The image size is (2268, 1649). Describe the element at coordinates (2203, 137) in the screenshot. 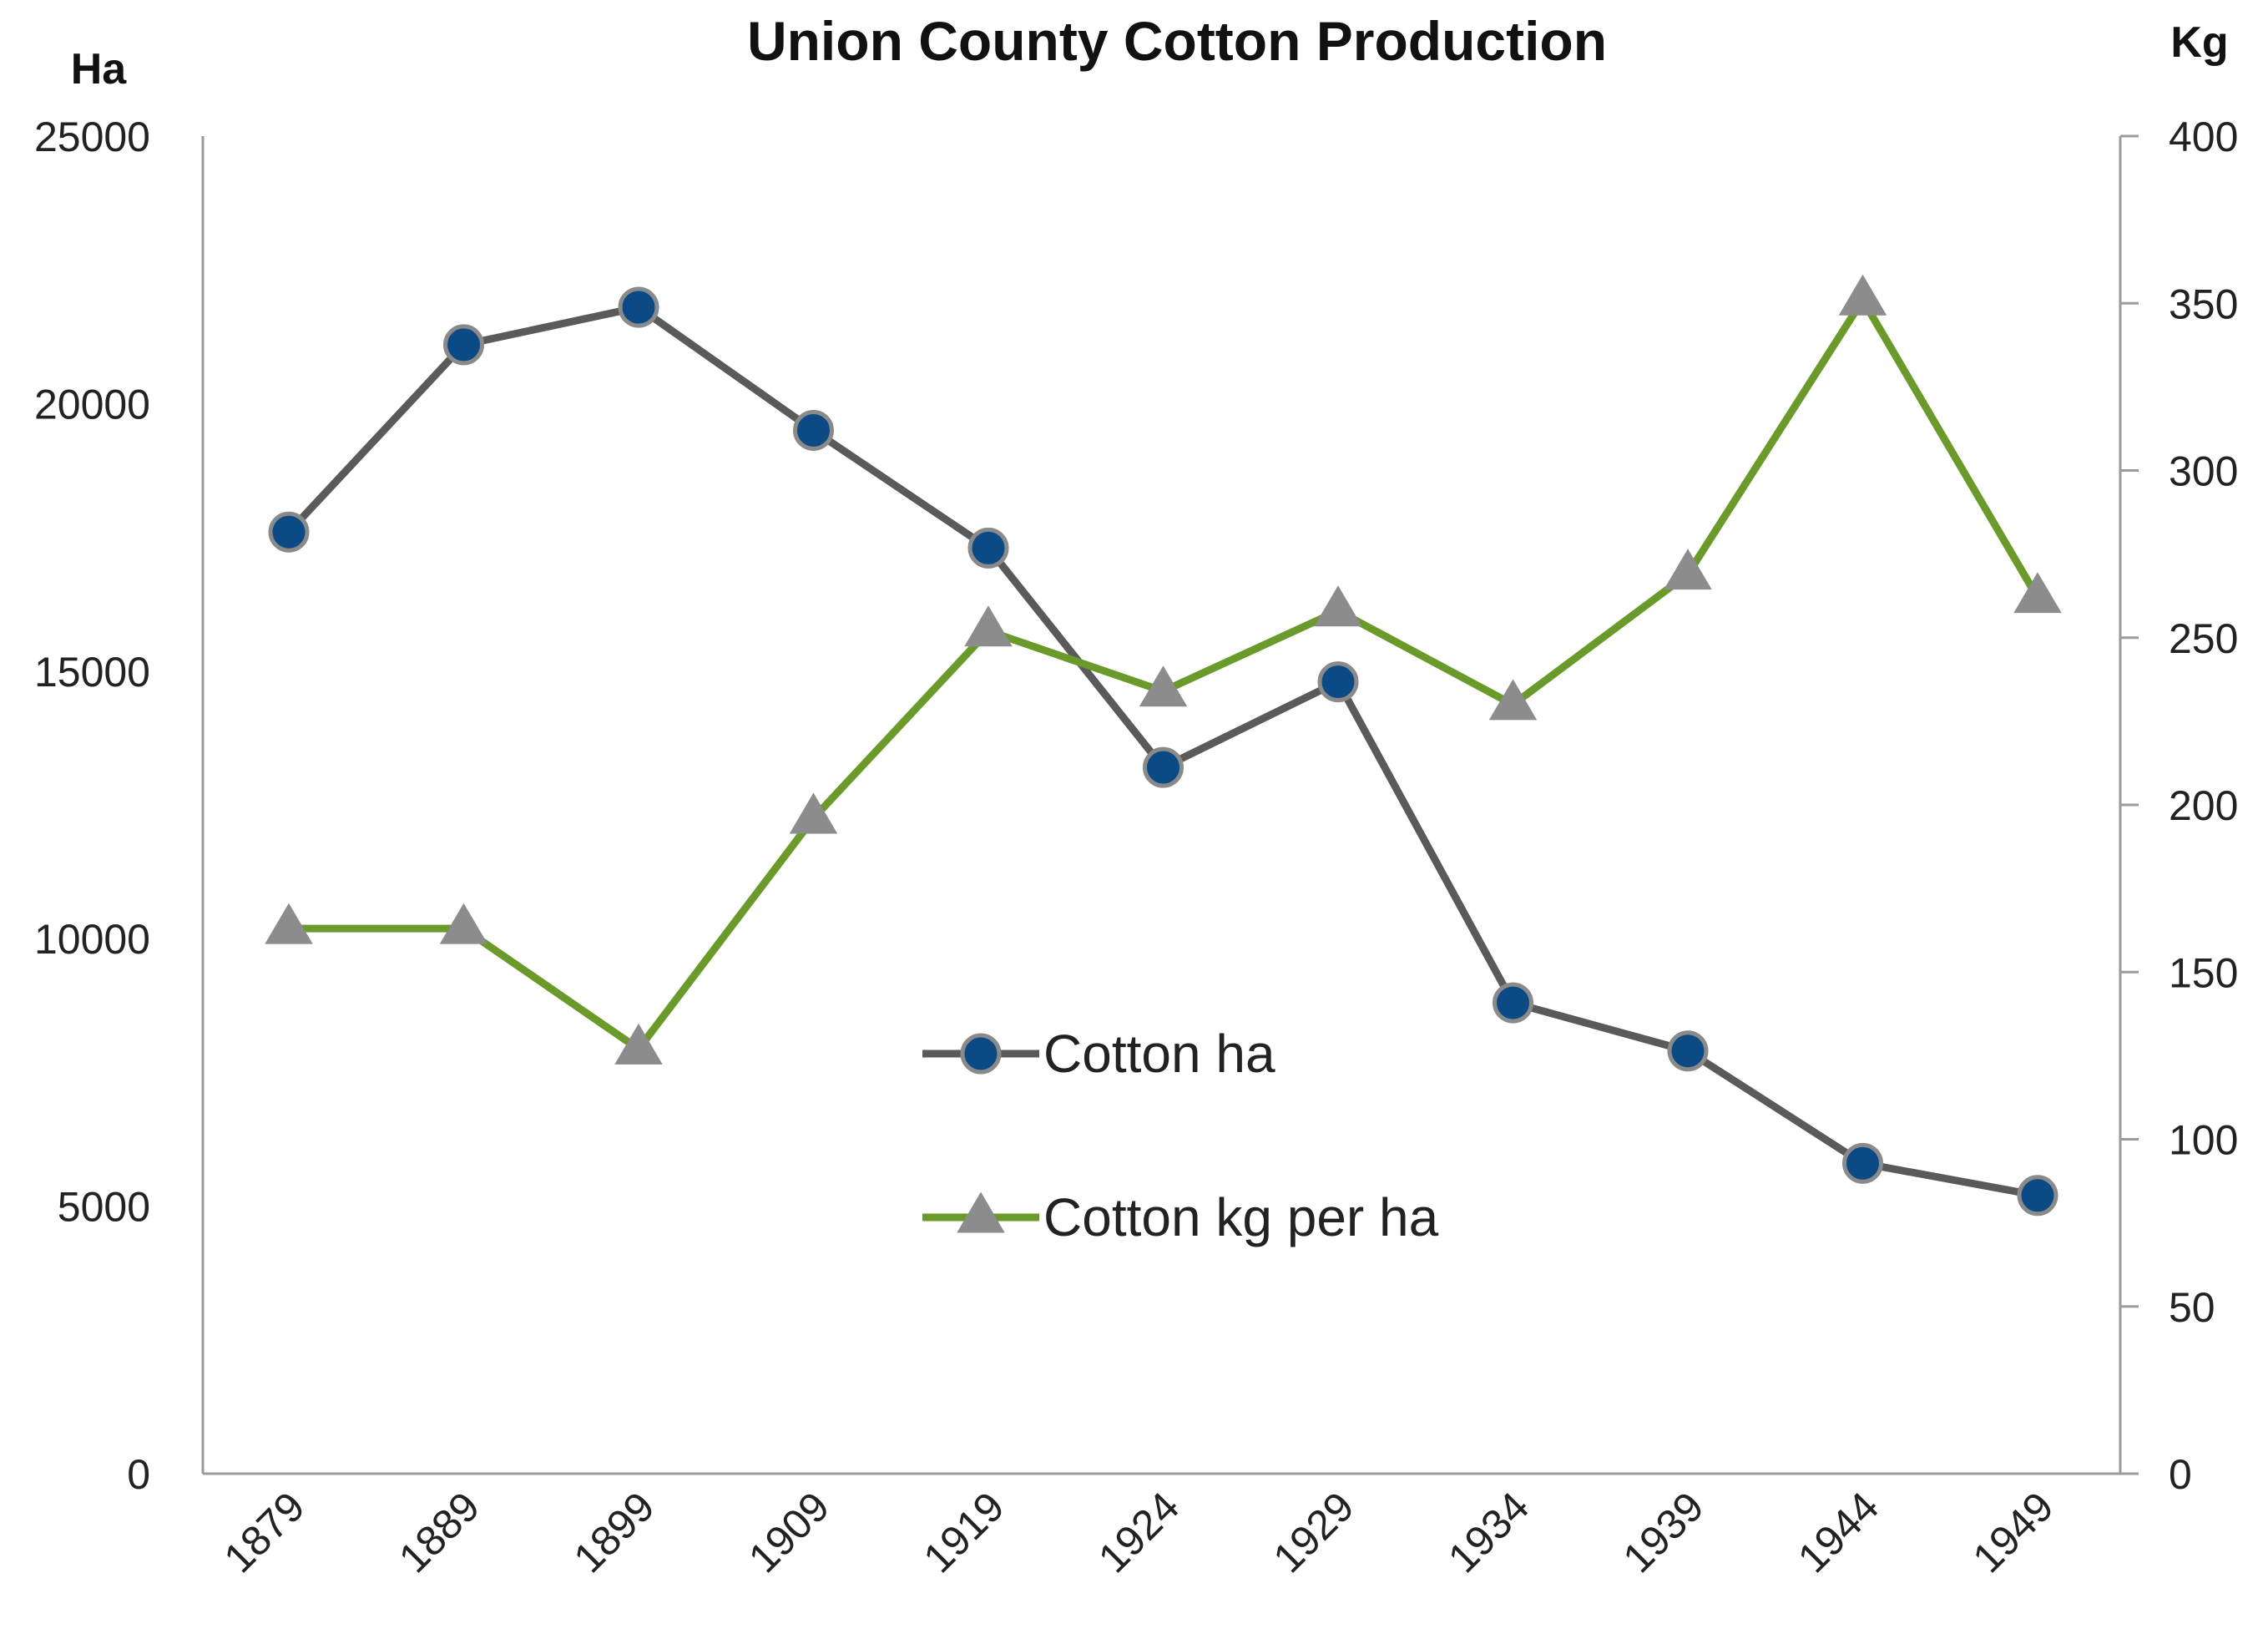

I see `right-tick-label: 400` at that location.